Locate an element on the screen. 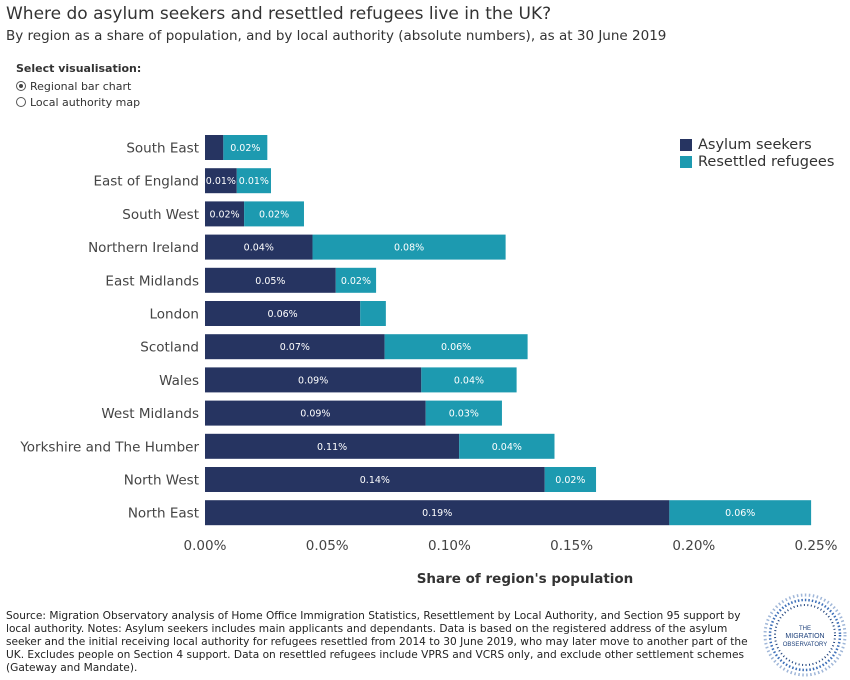 The width and height of the screenshot is (850, 680). category-label: North West is located at coordinates (161, 481).